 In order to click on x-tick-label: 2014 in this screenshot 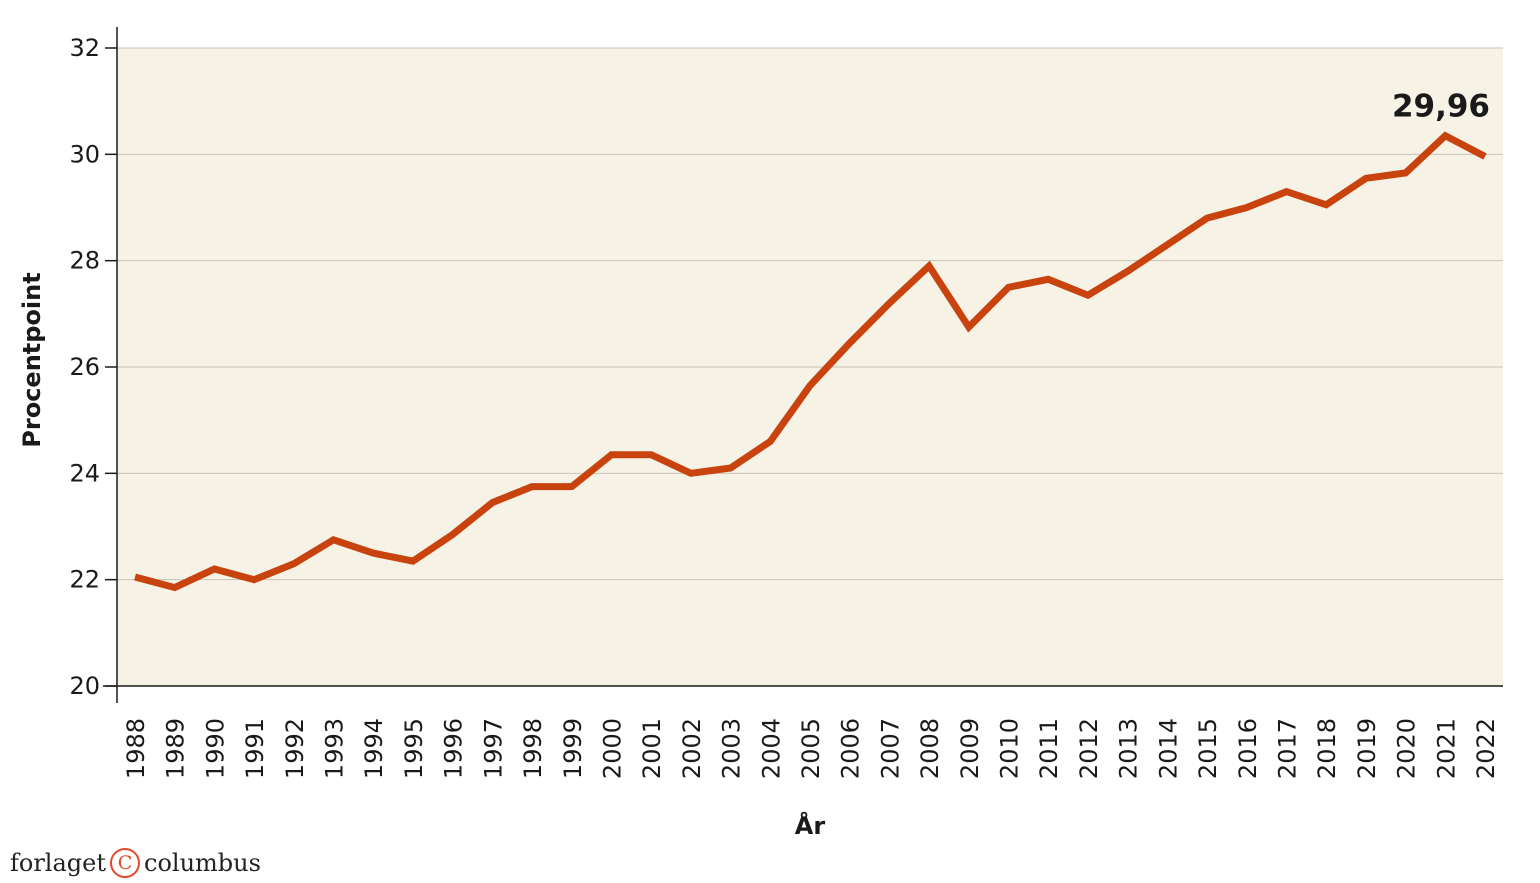, I will do `click(1168, 748)`.